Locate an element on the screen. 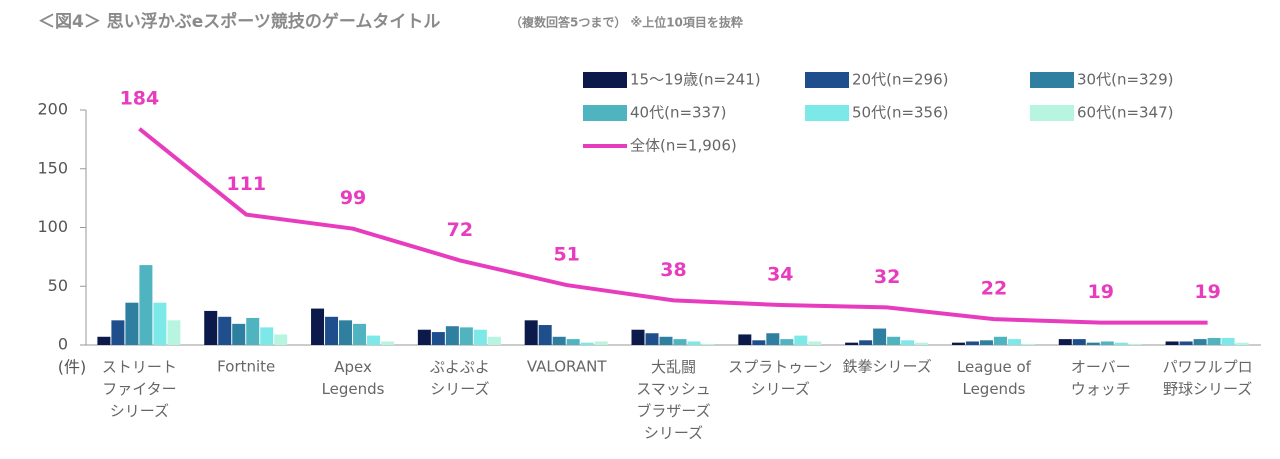  legend-label: 15～19歳(n=241) is located at coordinates (695, 80).